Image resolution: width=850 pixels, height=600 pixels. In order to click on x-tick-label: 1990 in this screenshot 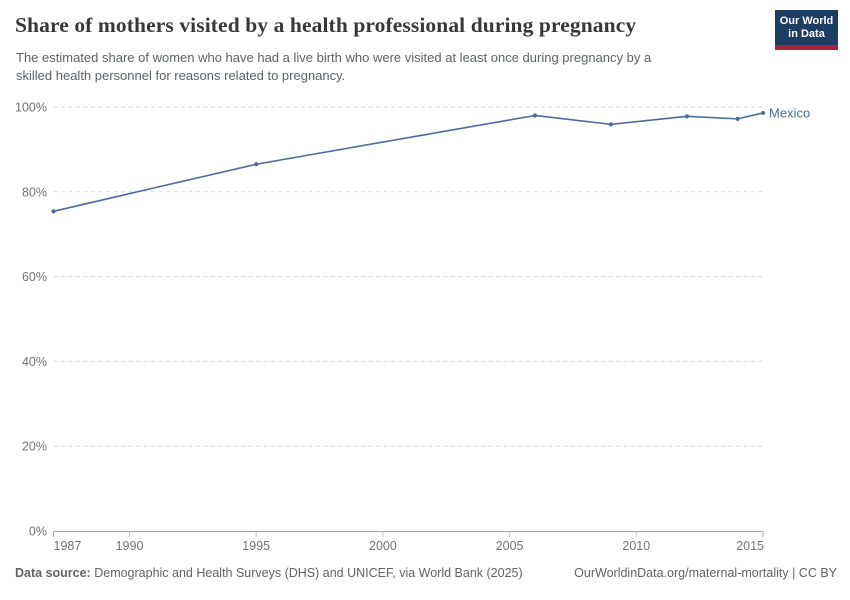, I will do `click(130, 546)`.